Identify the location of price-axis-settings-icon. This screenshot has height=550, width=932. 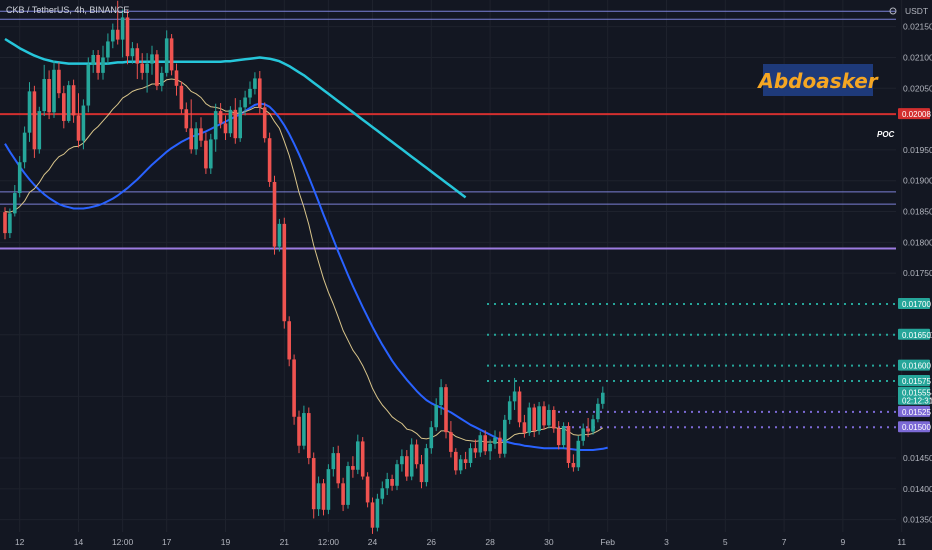
(893, 11).